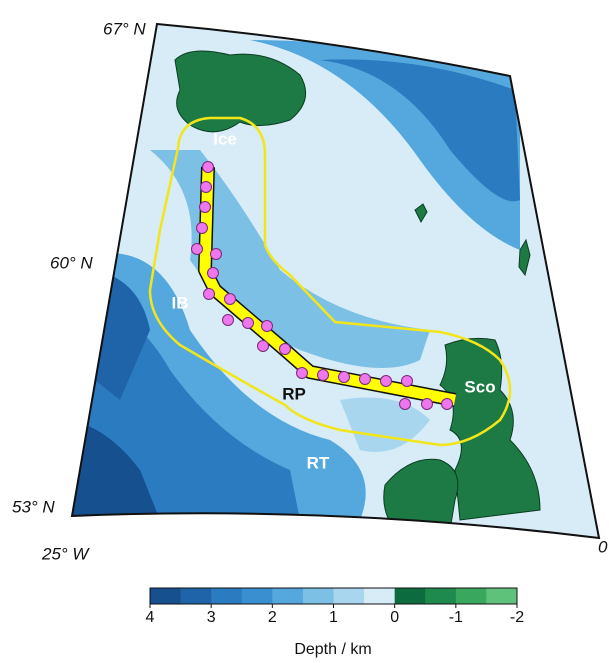 The width and height of the screenshot is (609, 663). Describe the element at coordinates (65, 553) in the screenshot. I see `lon-label: 25° W` at that location.